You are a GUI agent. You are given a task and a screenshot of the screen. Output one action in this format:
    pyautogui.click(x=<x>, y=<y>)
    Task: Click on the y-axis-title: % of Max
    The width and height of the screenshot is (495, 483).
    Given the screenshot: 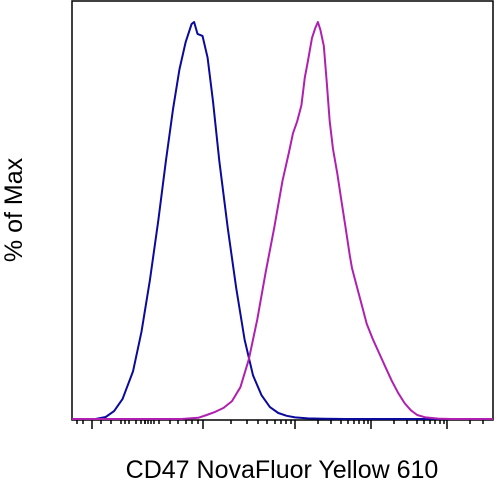 What is the action you would take?
    pyautogui.click(x=14, y=209)
    